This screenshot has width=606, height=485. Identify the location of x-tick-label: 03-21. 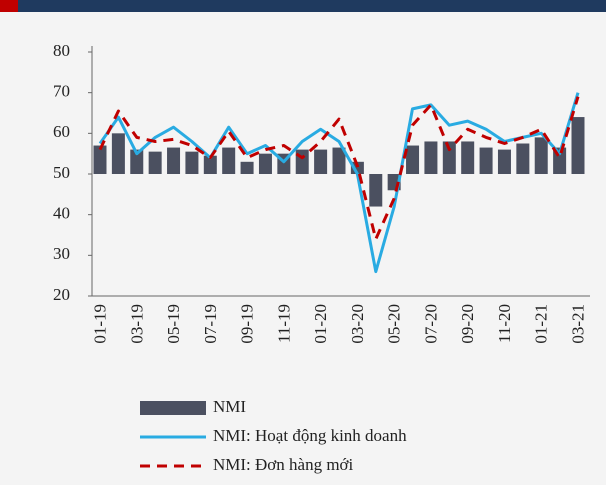
(578, 324).